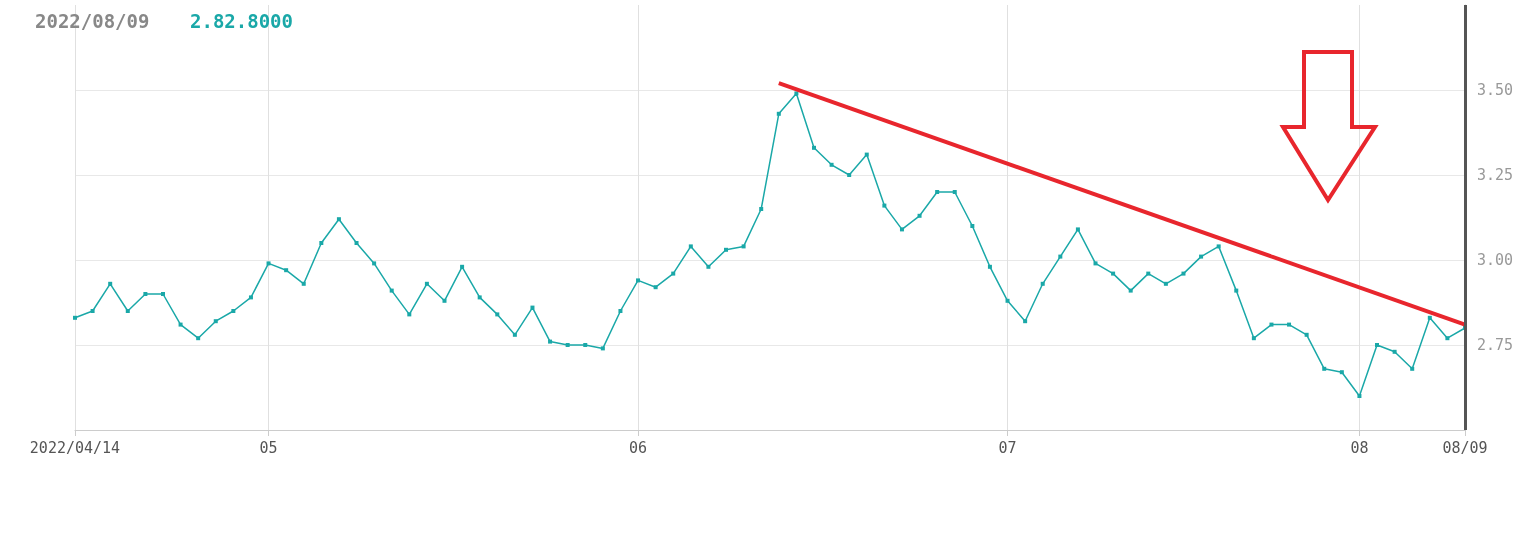 The image size is (1536, 546). I want to click on y-tick-label: 3.25, so click(1495, 175).